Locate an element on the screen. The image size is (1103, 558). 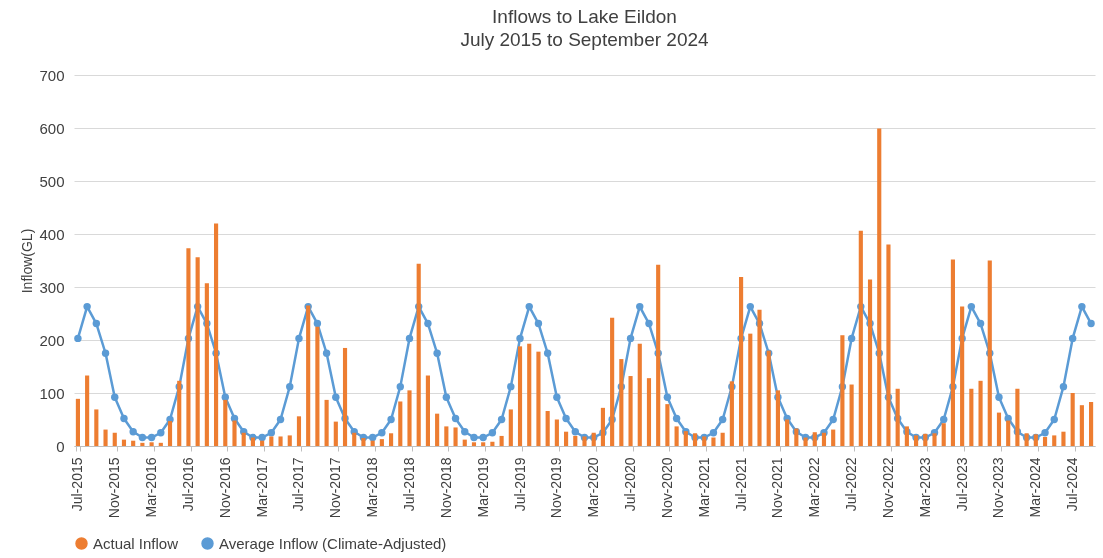
x-tick-label: Jul-2020 is located at coordinates (630, 484).